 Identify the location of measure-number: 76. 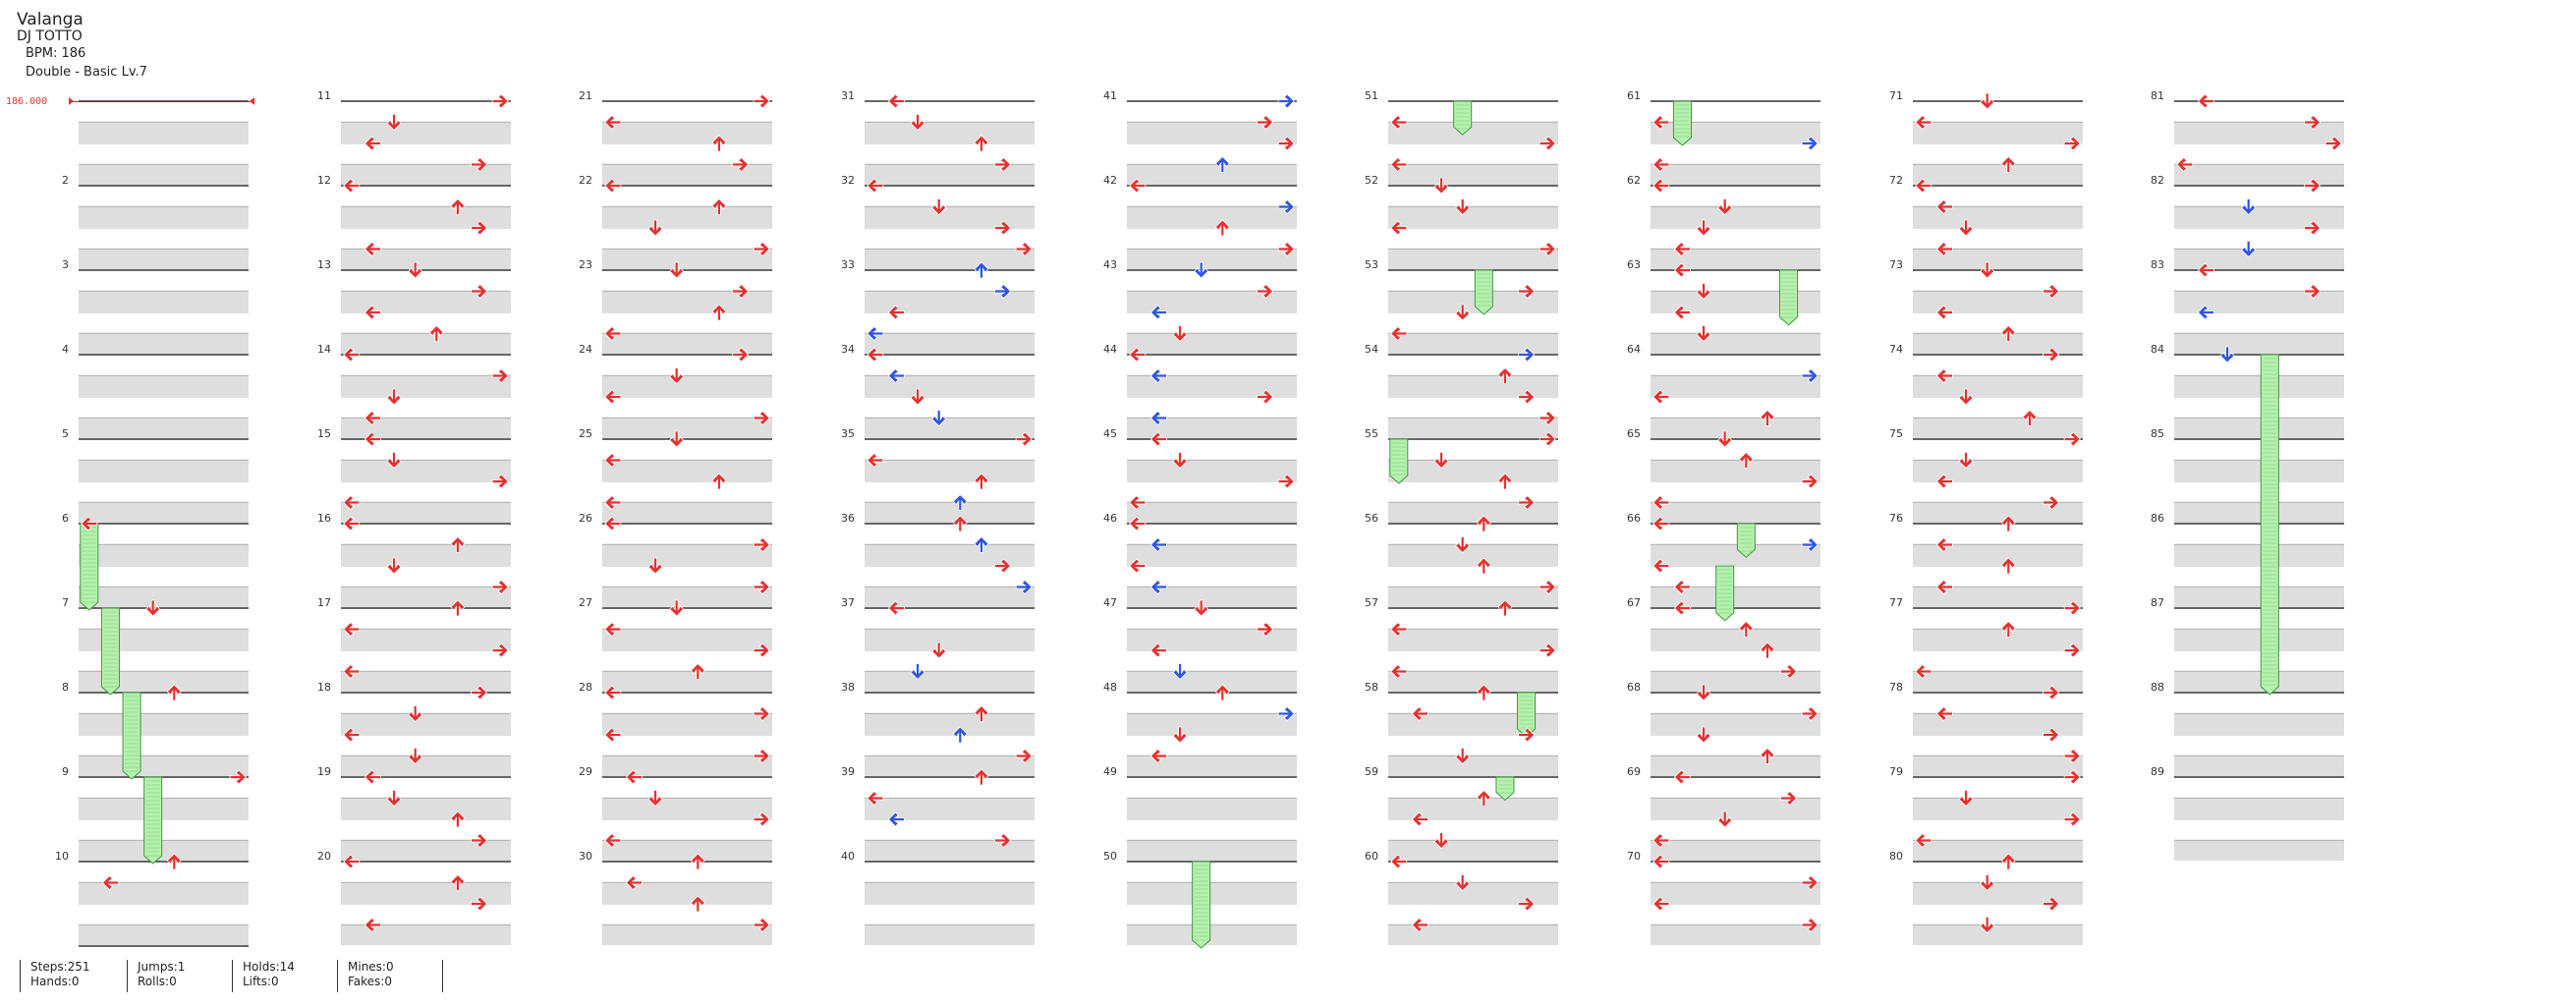
(1896, 518).